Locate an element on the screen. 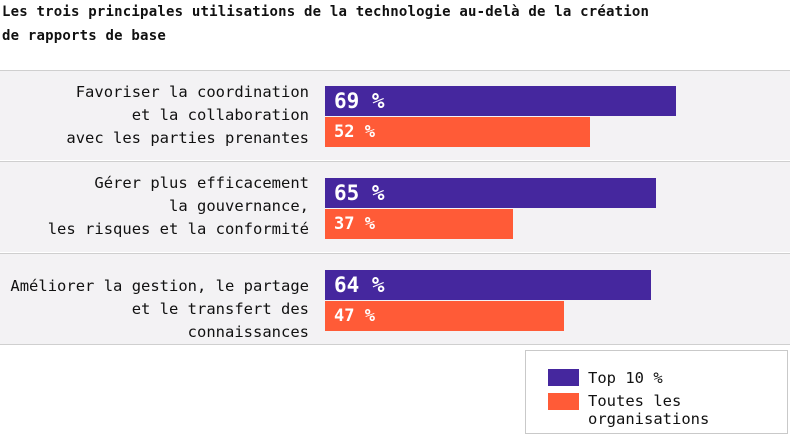 This screenshot has width=790, height=435. bar-value-label-all-1: 52 % is located at coordinates (354, 132).